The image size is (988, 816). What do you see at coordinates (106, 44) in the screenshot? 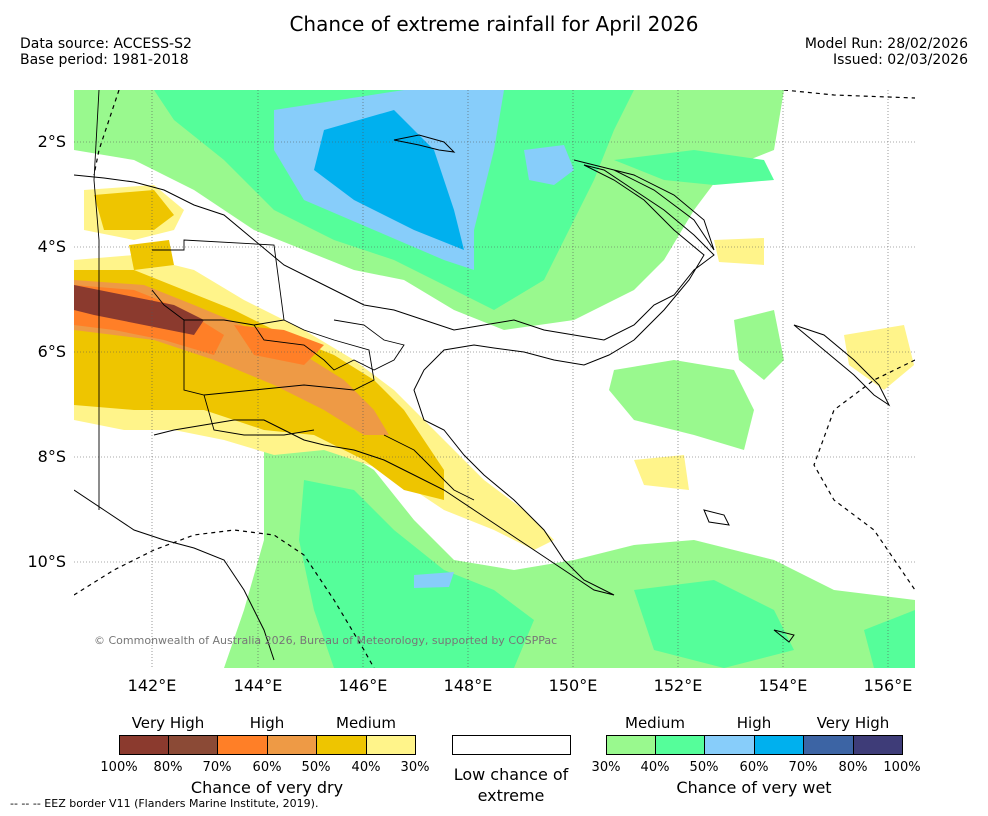
I see `data-source-line: Data source: ACCESS-S2` at bounding box center [106, 44].